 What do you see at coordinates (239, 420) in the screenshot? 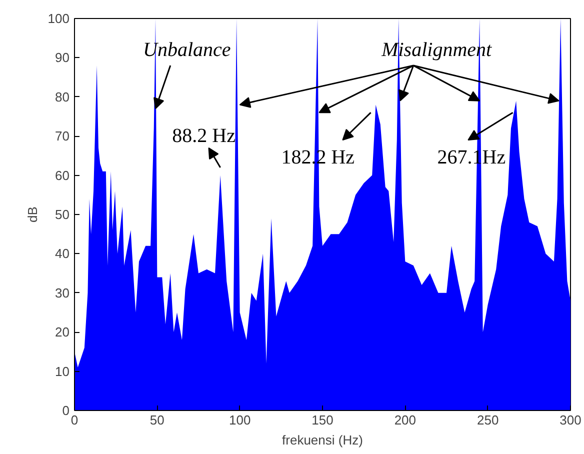
I see `x-tick-label: 100` at bounding box center [239, 420].